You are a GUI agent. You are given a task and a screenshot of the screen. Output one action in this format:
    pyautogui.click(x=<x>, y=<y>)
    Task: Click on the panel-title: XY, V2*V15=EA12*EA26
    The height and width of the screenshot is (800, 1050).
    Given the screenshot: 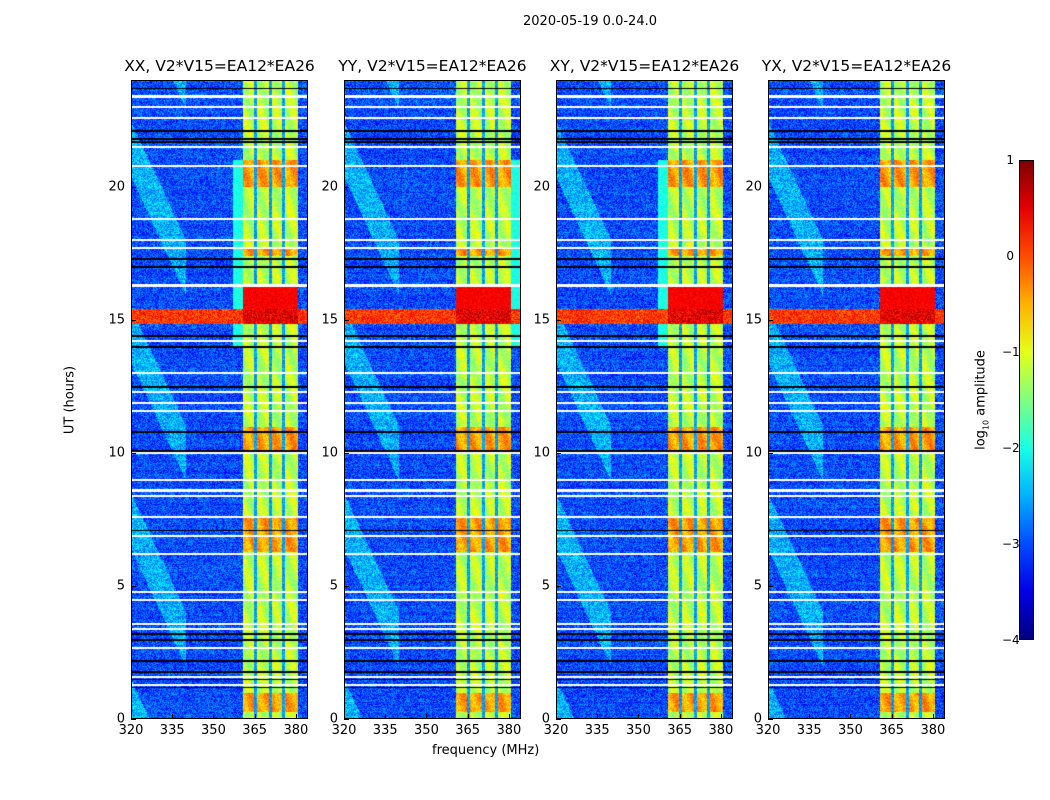 What is the action you would take?
    pyautogui.click(x=644, y=66)
    